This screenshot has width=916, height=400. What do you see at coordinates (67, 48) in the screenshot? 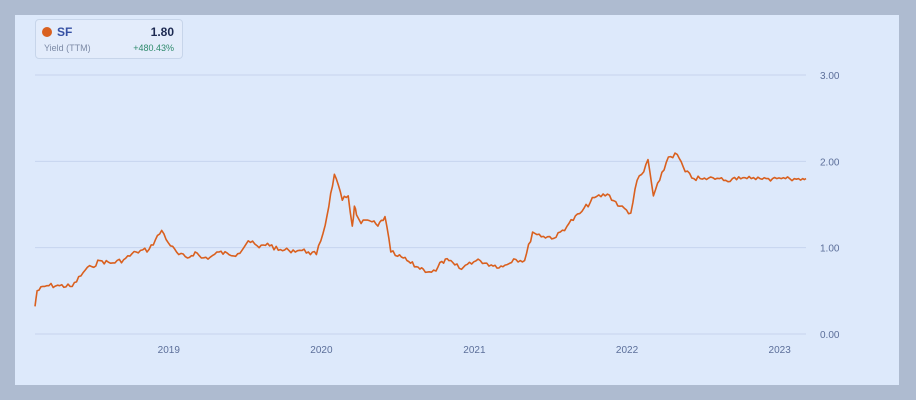
I see `legend-metric-label: Yield (TTM)` at bounding box center [67, 48].